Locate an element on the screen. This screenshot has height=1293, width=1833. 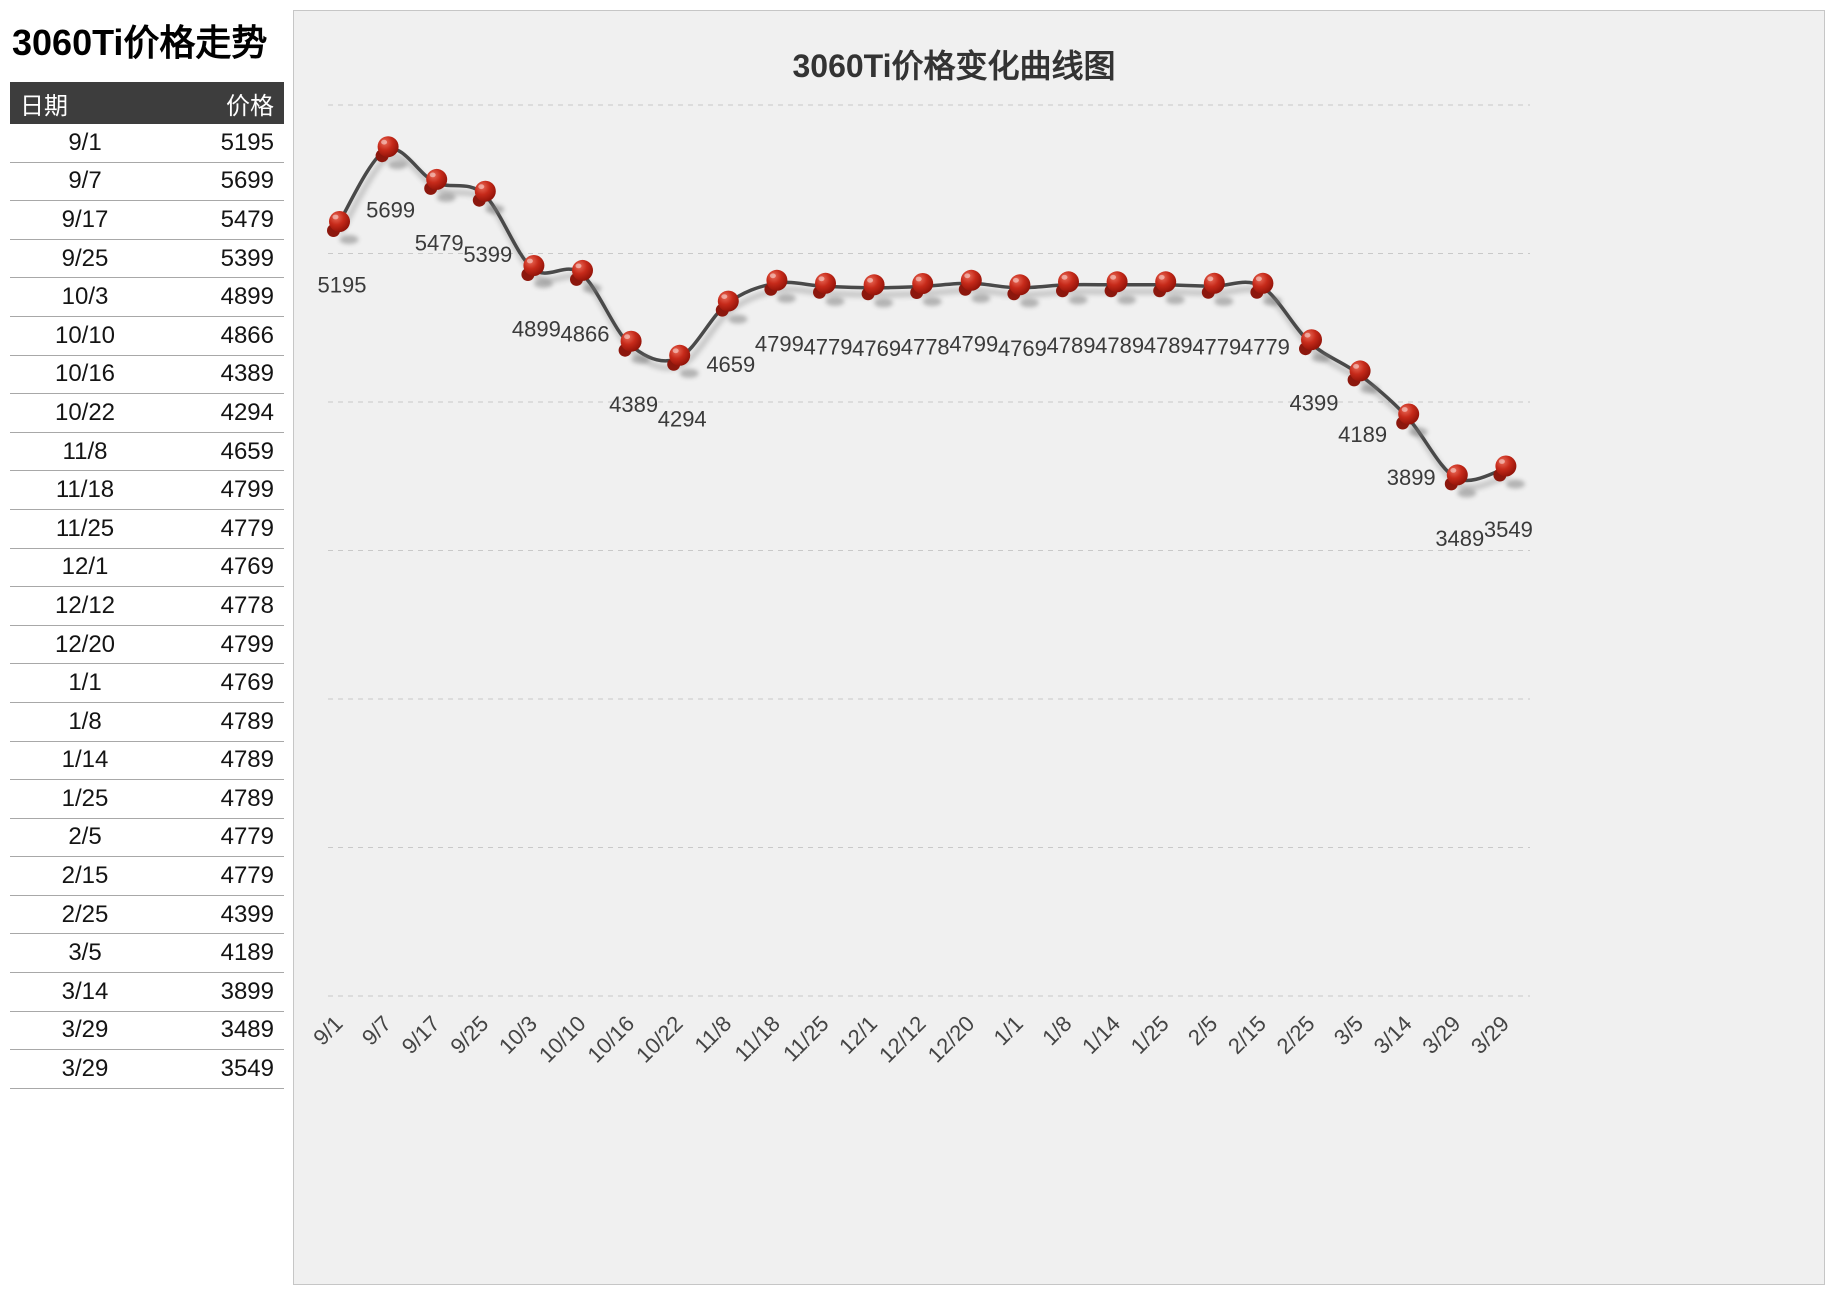
value-label: 5195 is located at coordinates (342, 285).